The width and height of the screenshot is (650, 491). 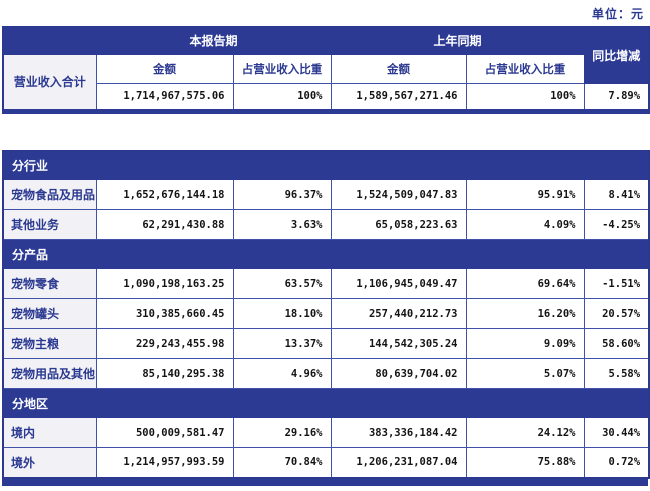 What do you see at coordinates (282, 432) in the screenshot?
I see `cell-current-share: 29.16%` at bounding box center [282, 432].